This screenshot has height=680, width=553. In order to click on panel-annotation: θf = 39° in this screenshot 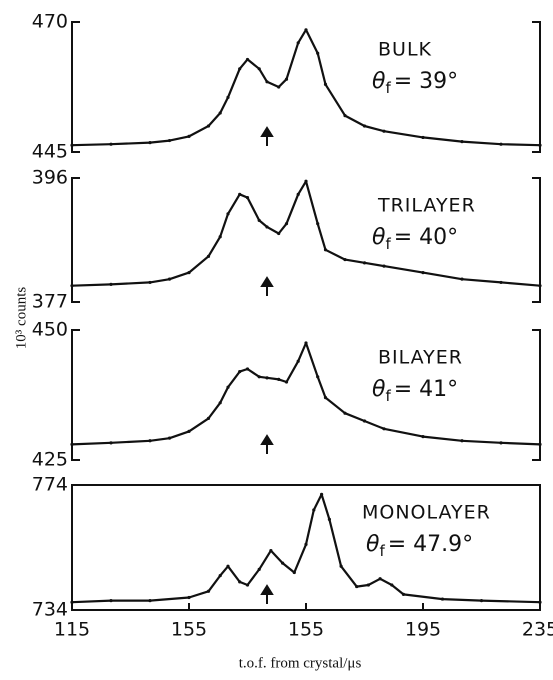, I will do `click(415, 83)`.